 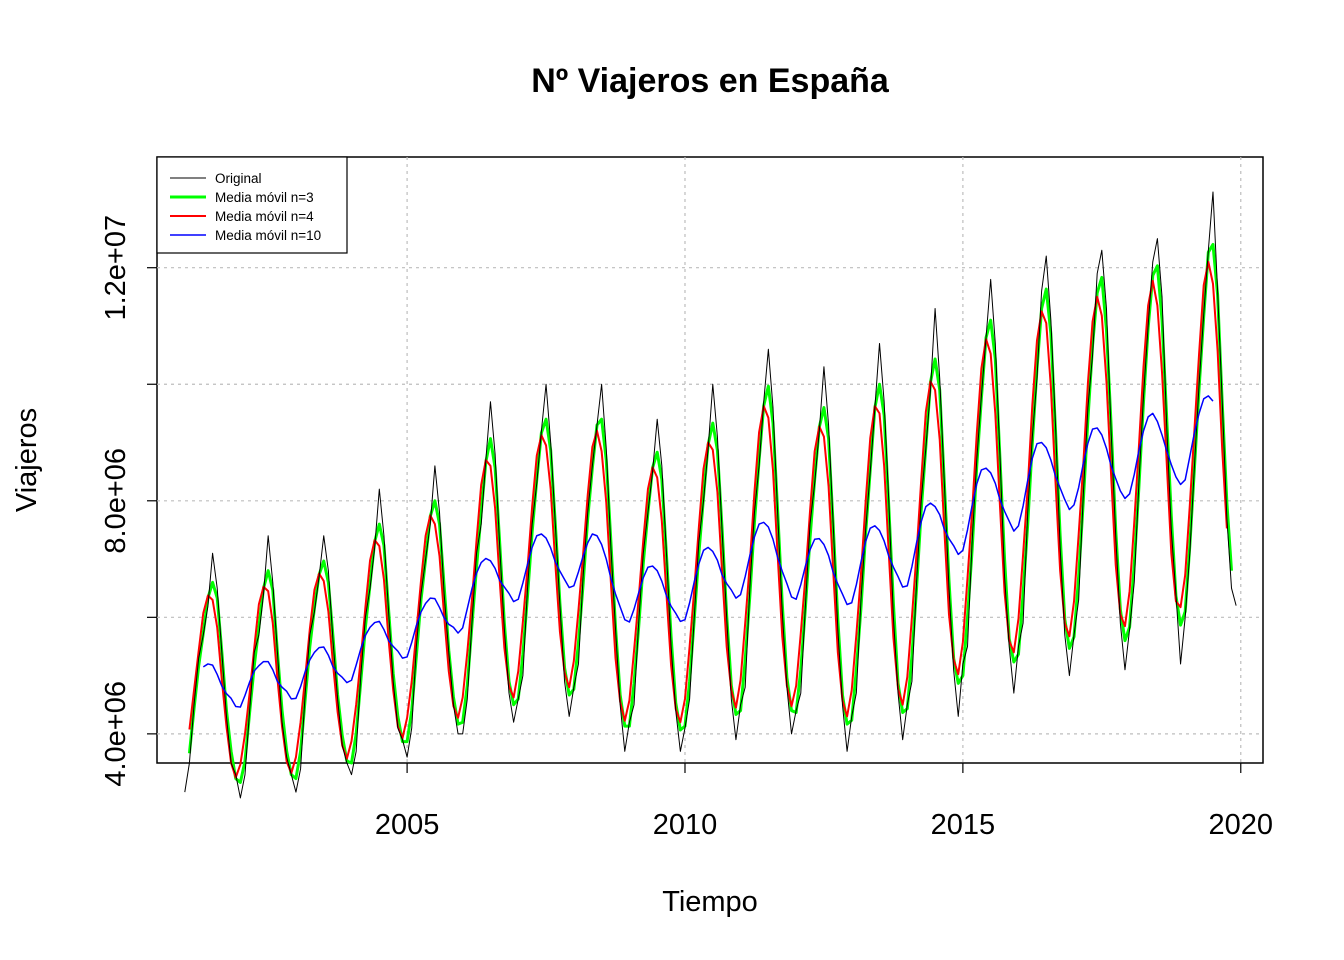 I want to click on legend-box, so click(x=252, y=205).